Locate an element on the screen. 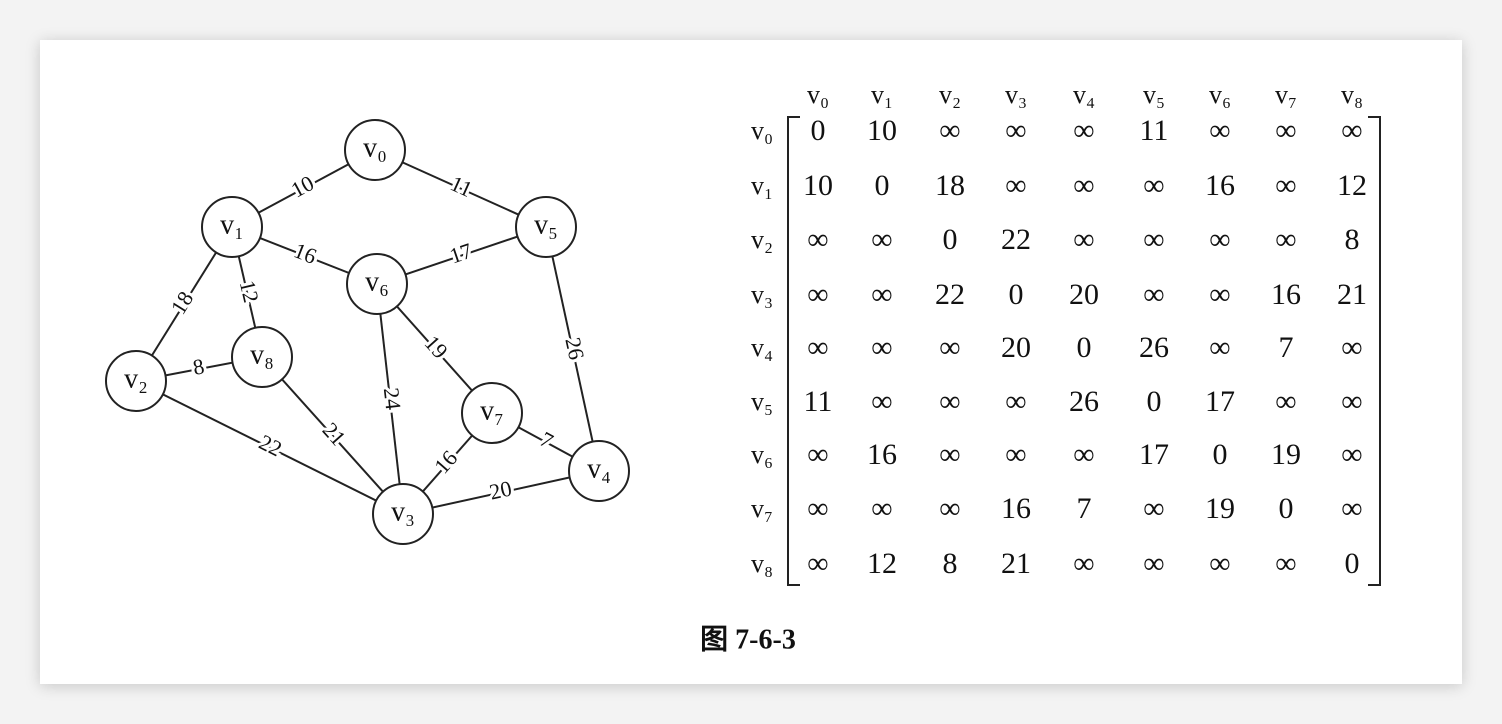  edge-weight: 12 is located at coordinates (249, 291).